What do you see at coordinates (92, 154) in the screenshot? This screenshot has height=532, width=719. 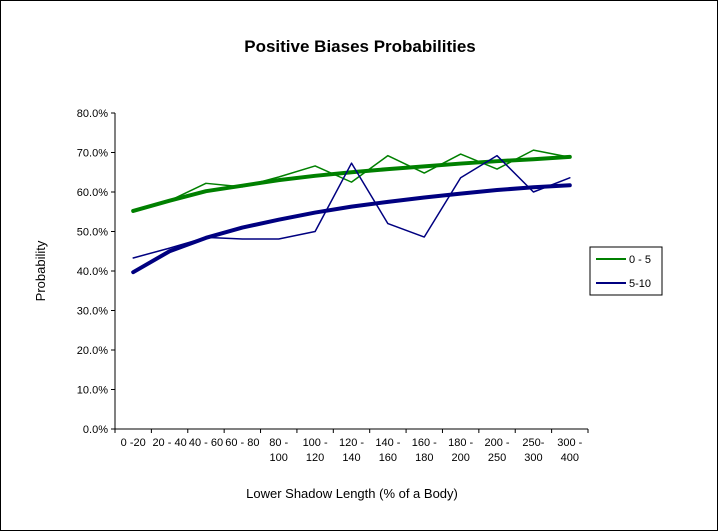 I see `y-tick-label: 70.0%` at bounding box center [92, 154].